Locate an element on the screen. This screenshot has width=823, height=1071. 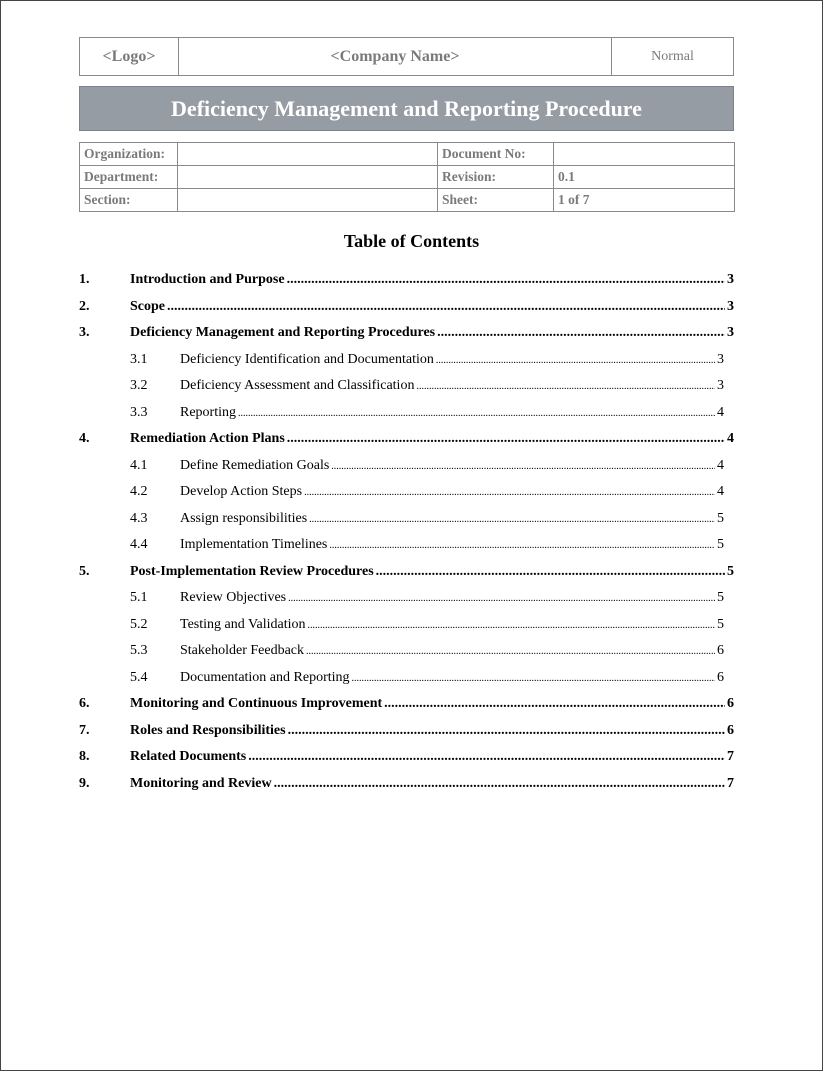
toc-entry-number: 6. is located at coordinates (84, 703).